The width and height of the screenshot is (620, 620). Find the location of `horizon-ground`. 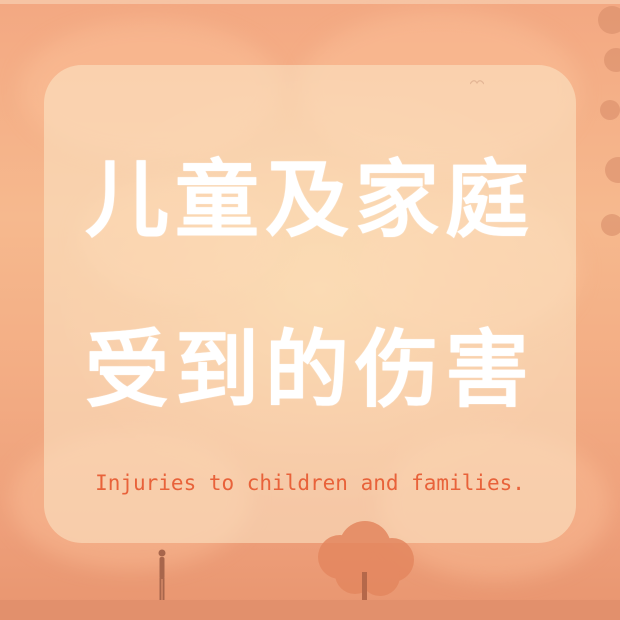

horizon-ground is located at coordinates (310, 610).